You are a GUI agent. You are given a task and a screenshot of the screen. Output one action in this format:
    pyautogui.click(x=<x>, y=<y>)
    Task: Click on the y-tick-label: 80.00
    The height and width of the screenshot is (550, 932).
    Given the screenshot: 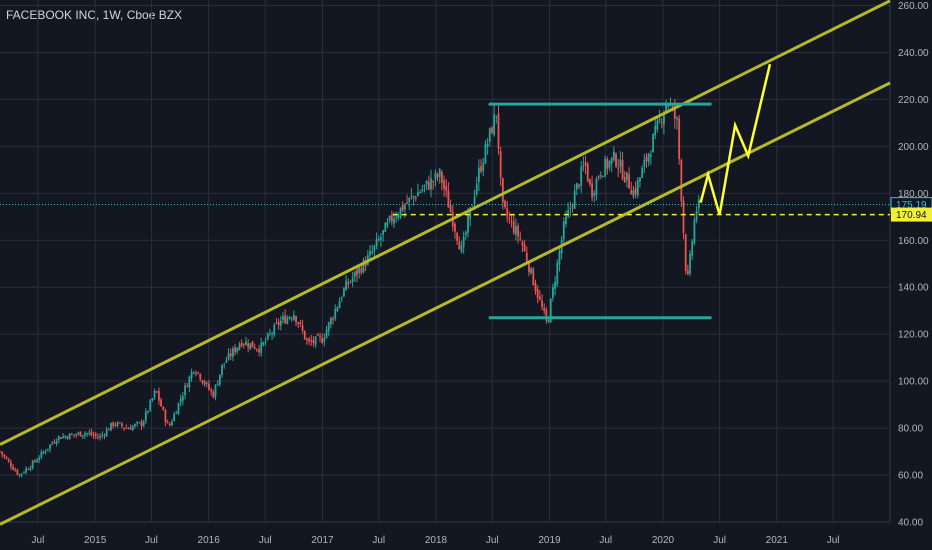 What is the action you would take?
    pyautogui.click(x=910, y=429)
    